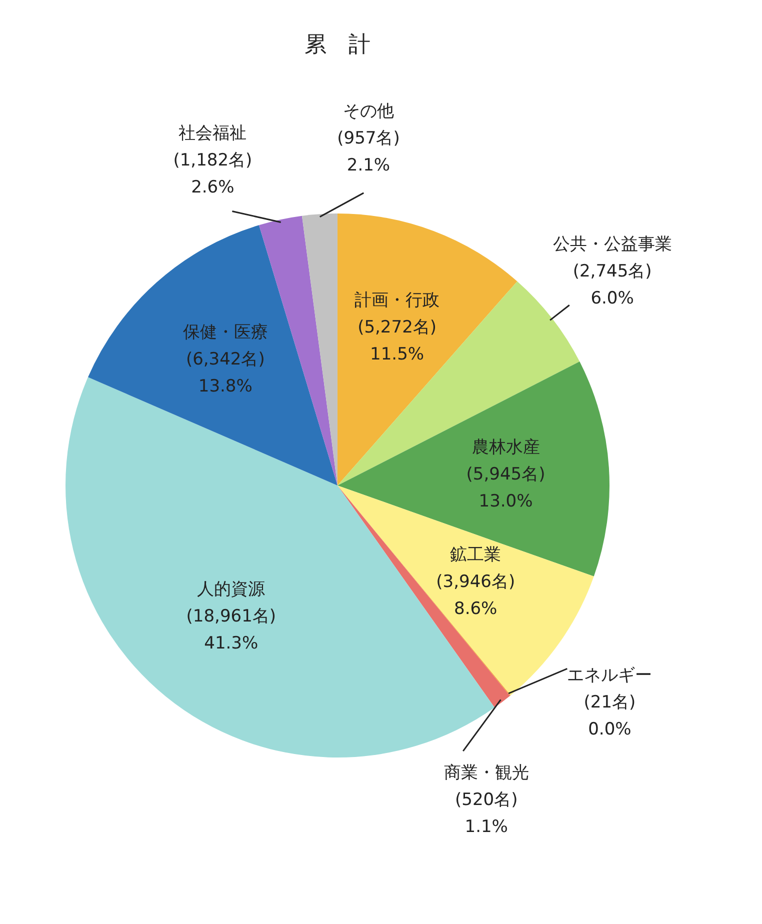 The height and width of the screenshot is (924, 762). Describe the element at coordinates (231, 589) in the screenshot. I see `slice-label: 人的資源` at that location.